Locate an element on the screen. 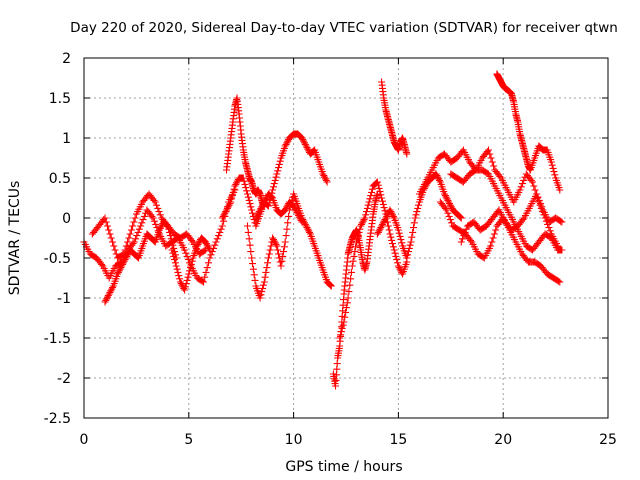  x-tick-labels: 0 5 10 15 20 25 is located at coordinates (348, 440).